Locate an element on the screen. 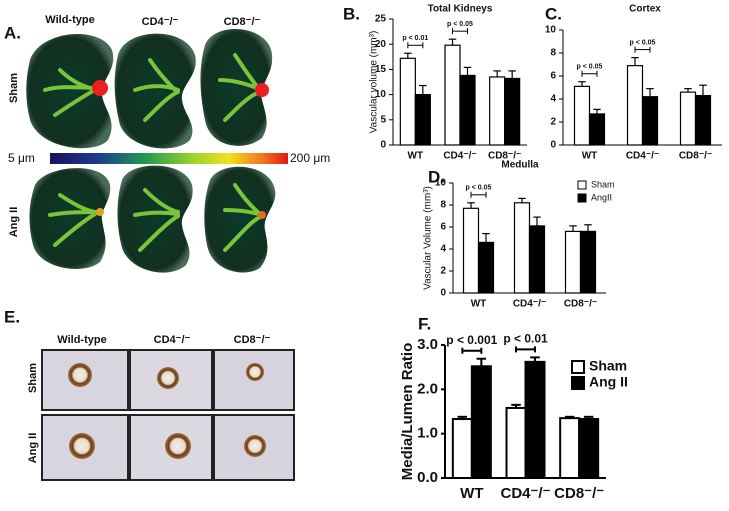 This screenshot has height=511, width=729. scale-label: 5 μm is located at coordinates (21, 158).